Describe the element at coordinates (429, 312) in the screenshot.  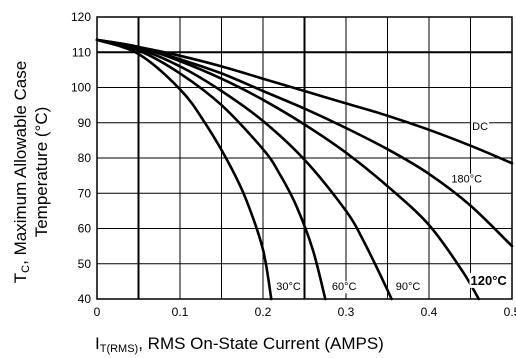
I see `x-tick-label: 0.4` at that location.